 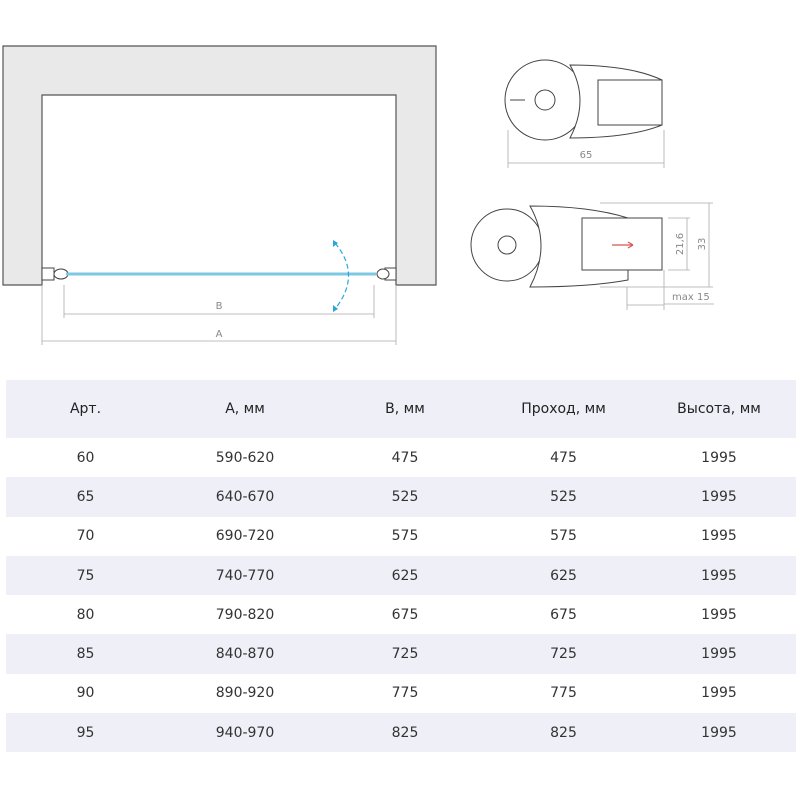 What do you see at coordinates (405, 733) in the screenshot?
I see `cell-b: 825` at bounding box center [405, 733].